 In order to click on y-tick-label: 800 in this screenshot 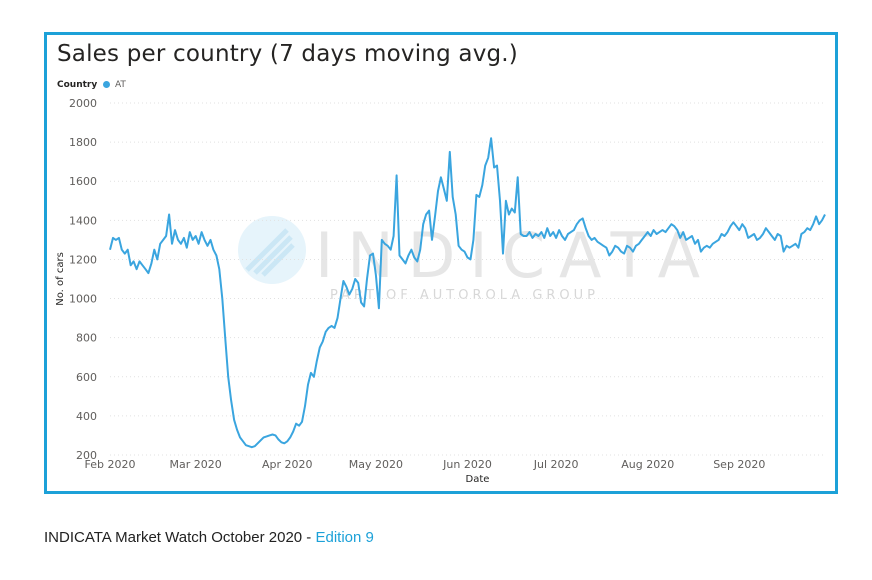, I will do `click(86, 338)`.